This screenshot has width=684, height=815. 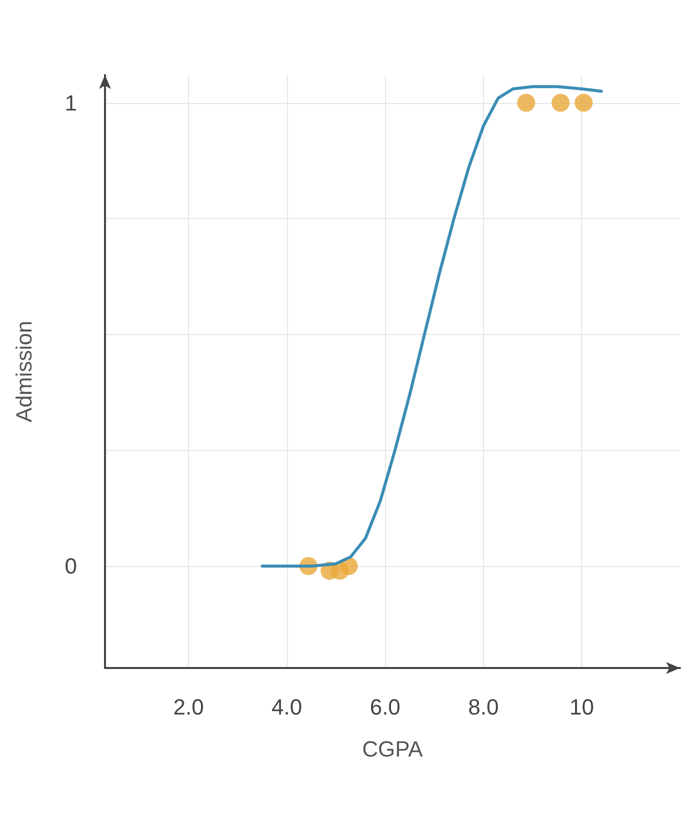 I want to click on y-tick-label: 0, so click(x=70, y=566).